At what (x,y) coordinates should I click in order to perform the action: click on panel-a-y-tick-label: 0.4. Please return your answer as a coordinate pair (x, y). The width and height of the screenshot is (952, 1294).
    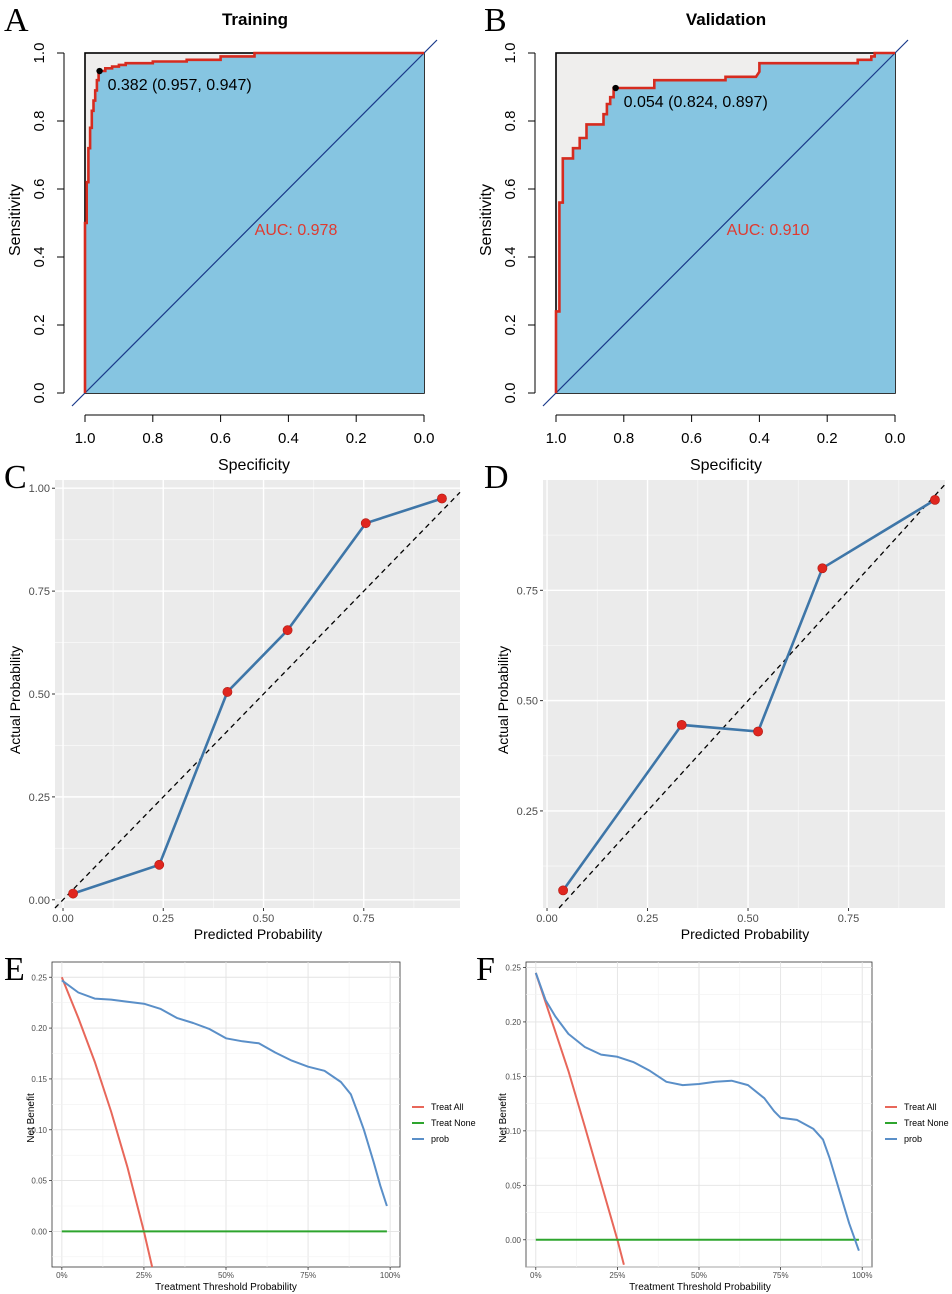
    Looking at the image, I should click on (39, 257).